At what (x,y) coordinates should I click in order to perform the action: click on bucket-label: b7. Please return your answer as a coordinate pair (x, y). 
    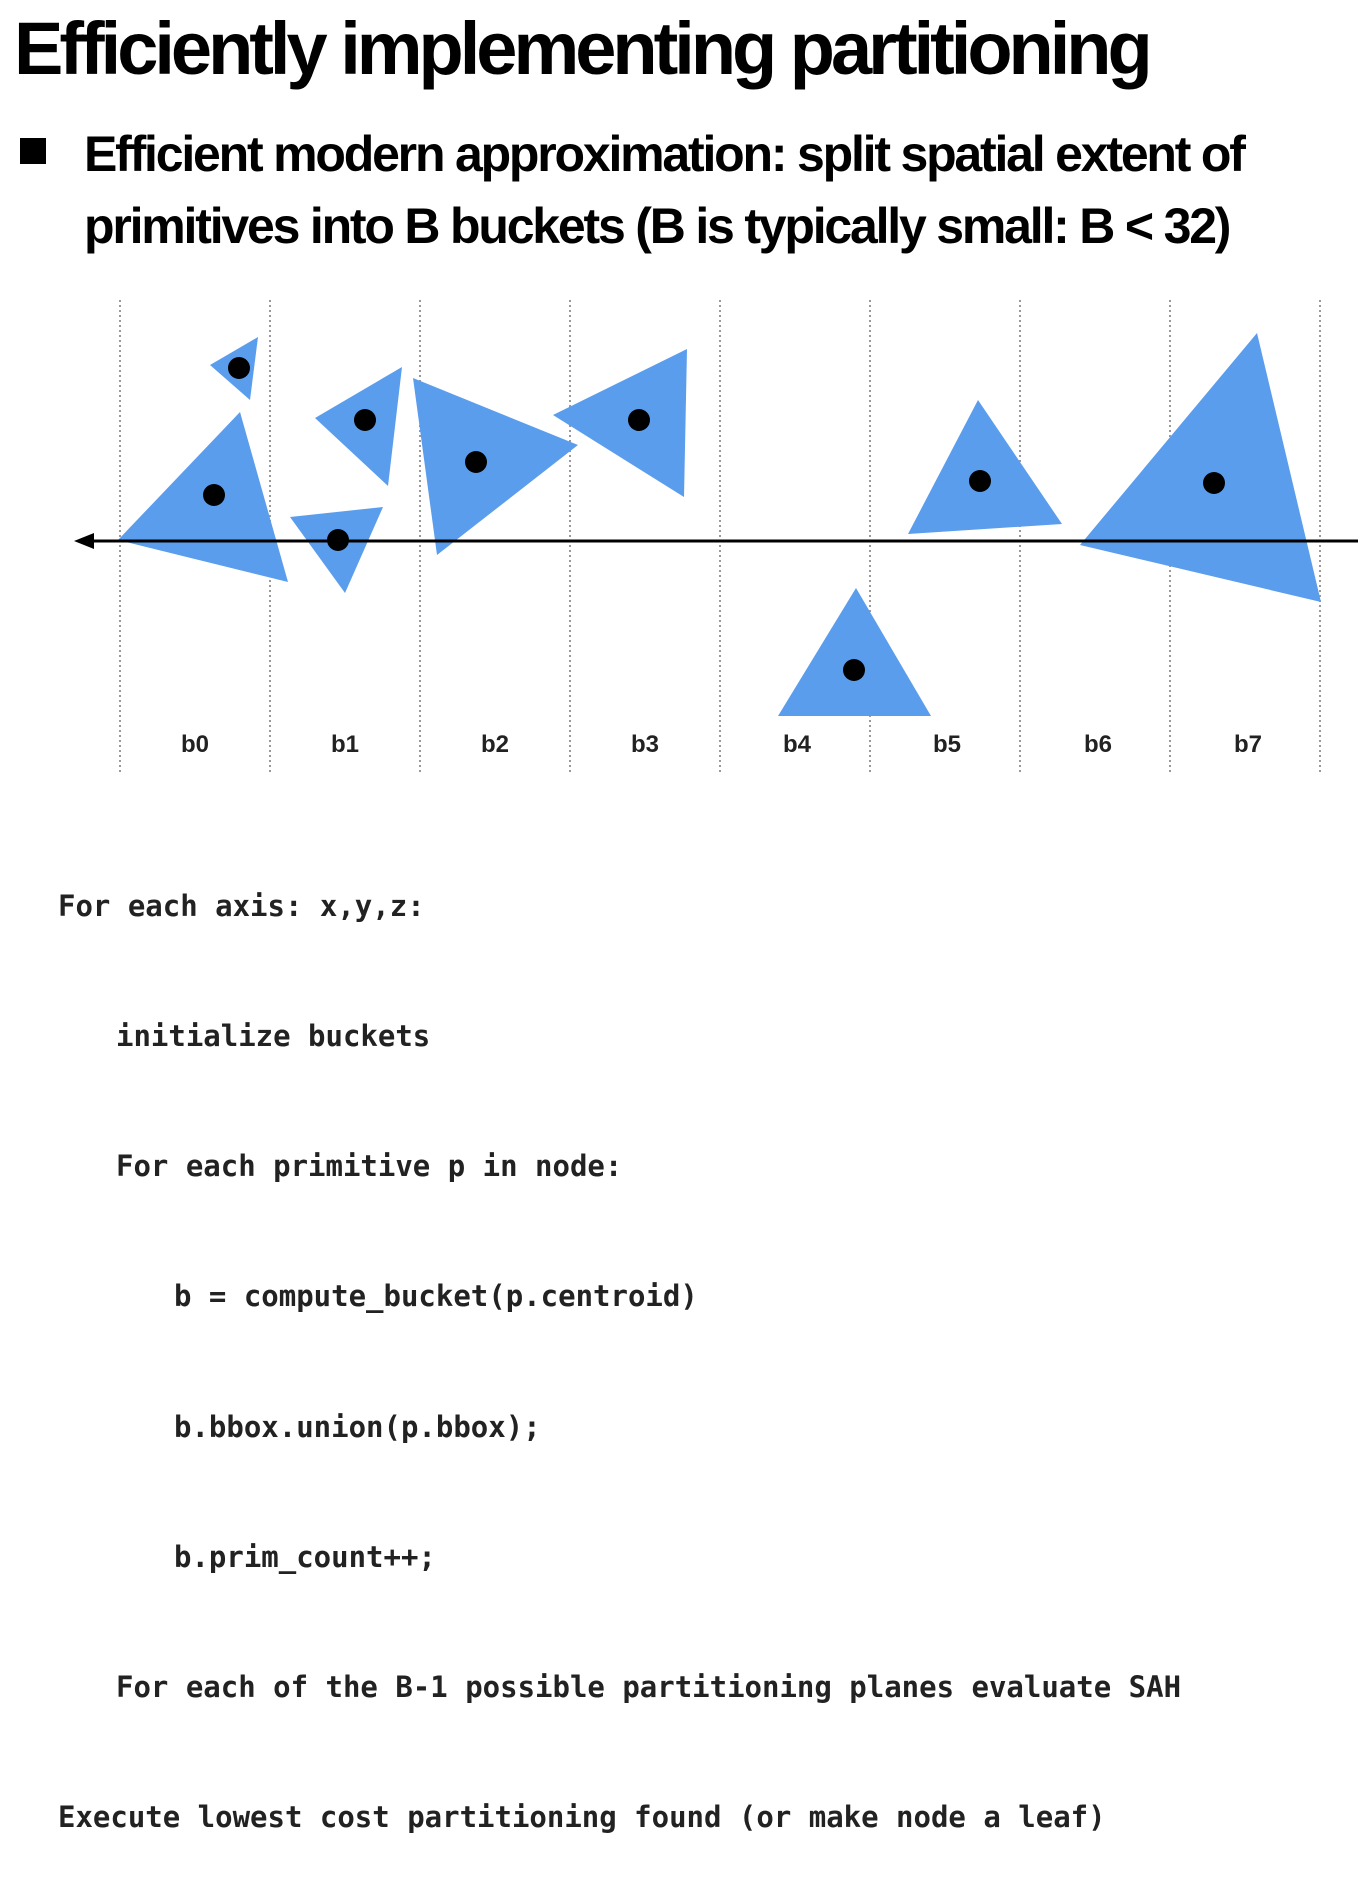
    Looking at the image, I should click on (1248, 744).